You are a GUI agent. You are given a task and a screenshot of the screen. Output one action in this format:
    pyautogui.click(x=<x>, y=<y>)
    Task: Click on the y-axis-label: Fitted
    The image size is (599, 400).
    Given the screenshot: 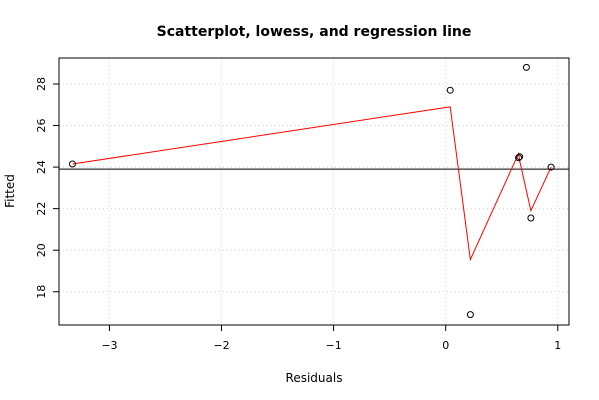 What is the action you would take?
    pyautogui.click(x=10, y=191)
    